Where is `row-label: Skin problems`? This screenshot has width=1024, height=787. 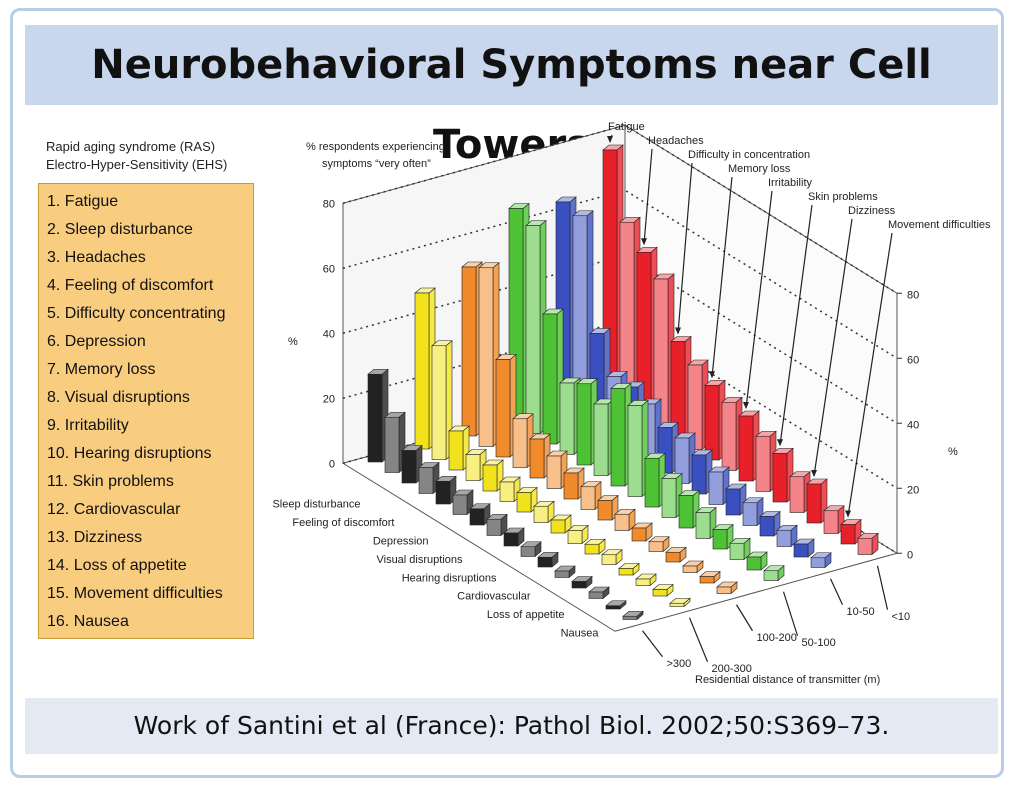 row-label: Skin problems is located at coordinates (843, 197).